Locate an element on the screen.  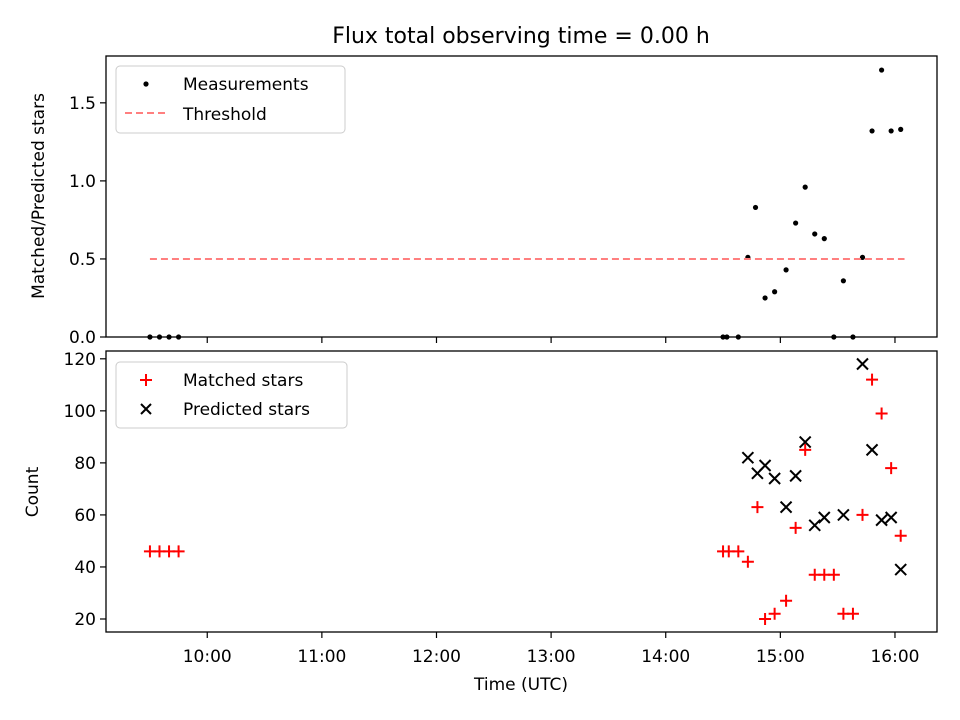
top-y-axis-label: Matched/Predicted stars is located at coordinates (39, 196).